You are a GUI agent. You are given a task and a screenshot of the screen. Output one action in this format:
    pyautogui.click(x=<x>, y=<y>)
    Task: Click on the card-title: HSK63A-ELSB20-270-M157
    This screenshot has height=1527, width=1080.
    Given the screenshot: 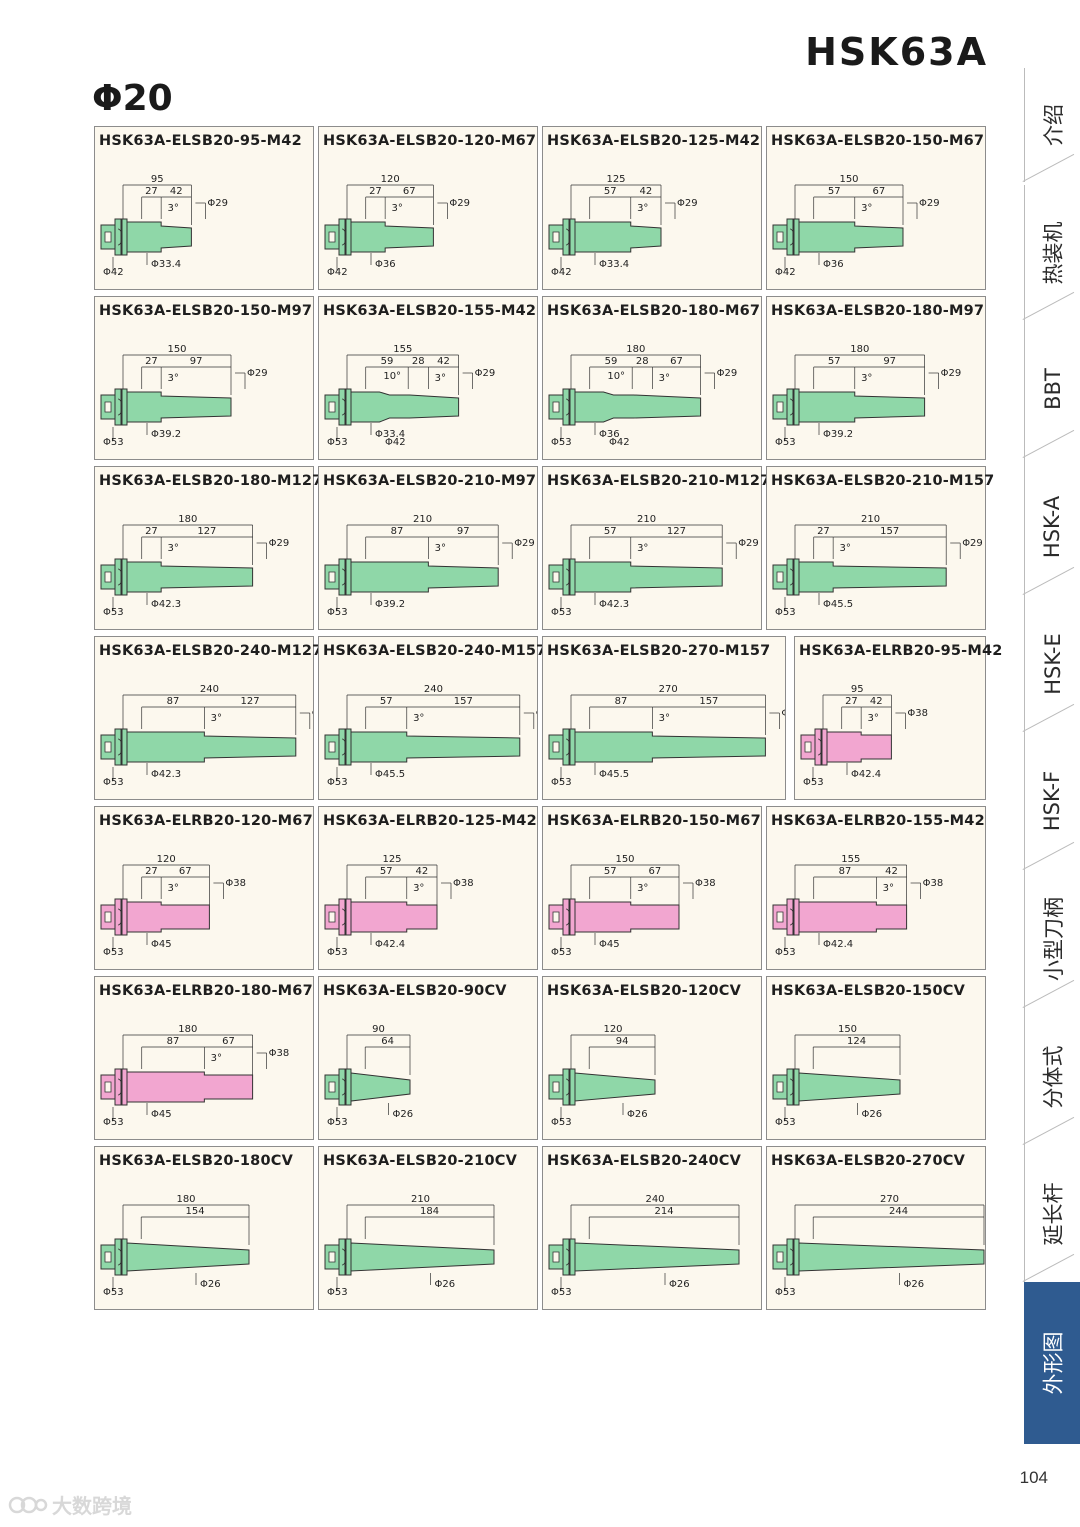 What is the action you would take?
    pyautogui.click(x=659, y=651)
    